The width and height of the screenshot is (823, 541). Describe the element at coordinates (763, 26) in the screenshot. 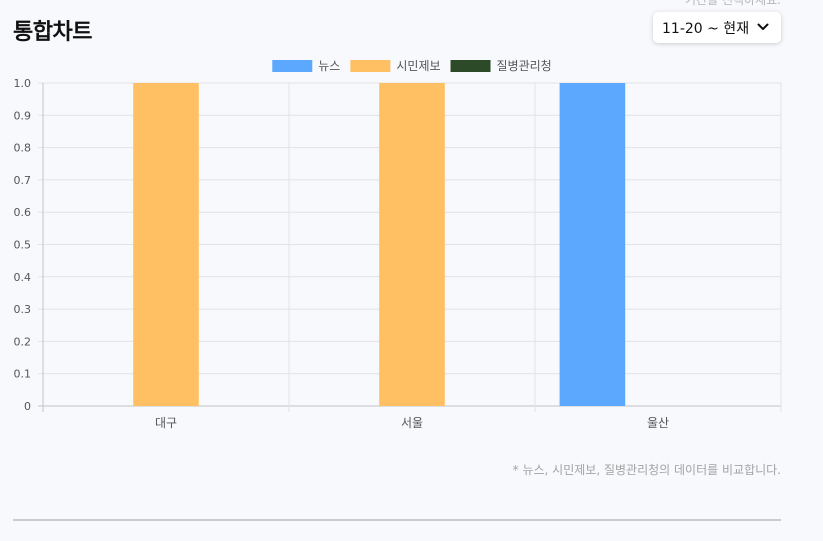

I see `chevron-down-icon` at that location.